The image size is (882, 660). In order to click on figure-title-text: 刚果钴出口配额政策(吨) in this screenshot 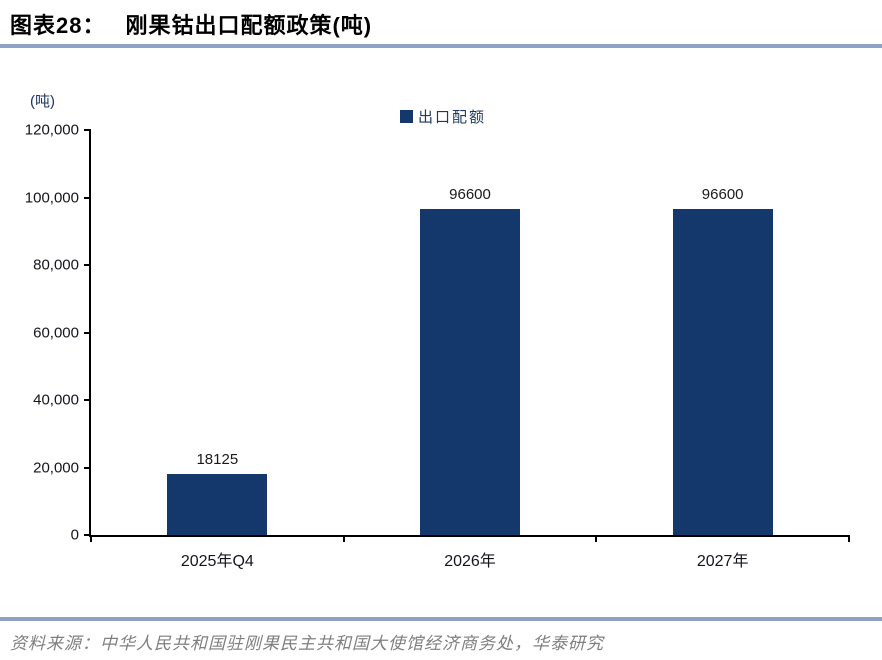, I will do `click(249, 25)`.